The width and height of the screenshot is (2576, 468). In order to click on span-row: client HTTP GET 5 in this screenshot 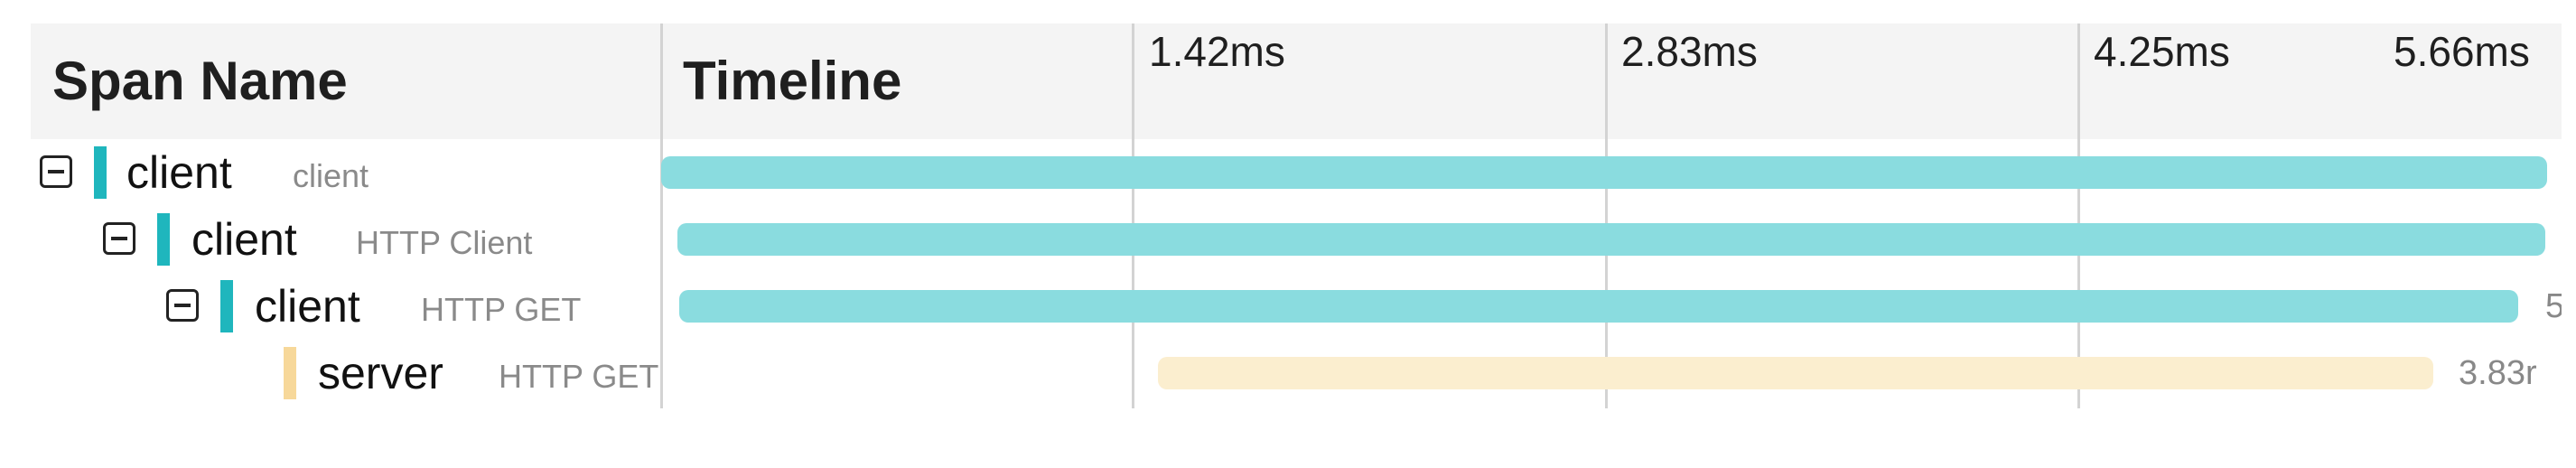, I will do `click(1281, 306)`.